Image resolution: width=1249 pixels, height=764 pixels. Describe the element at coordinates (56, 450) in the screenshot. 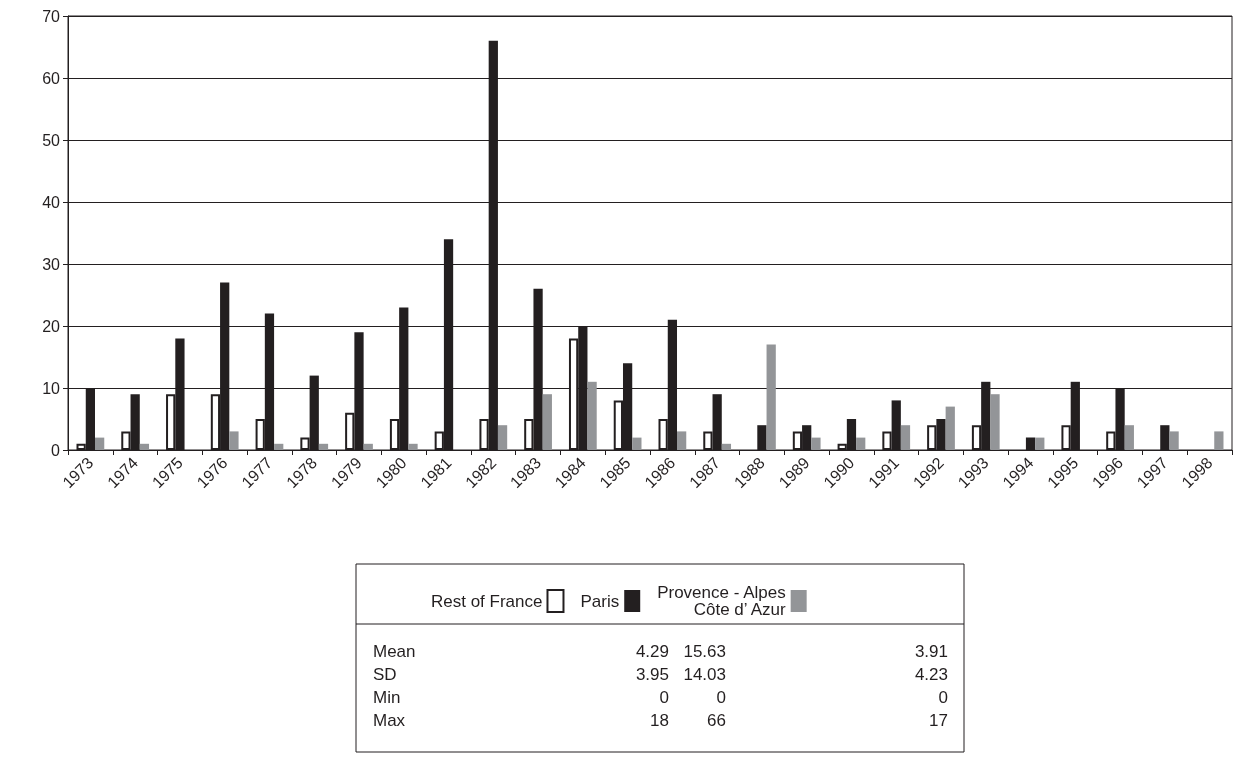

I see `y-tick-label: 0` at that location.